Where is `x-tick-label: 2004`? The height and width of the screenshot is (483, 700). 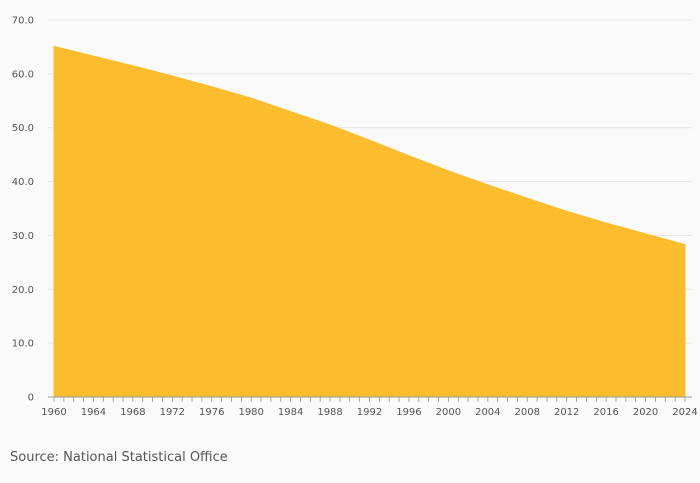 x-tick-label: 2004 is located at coordinates (487, 412).